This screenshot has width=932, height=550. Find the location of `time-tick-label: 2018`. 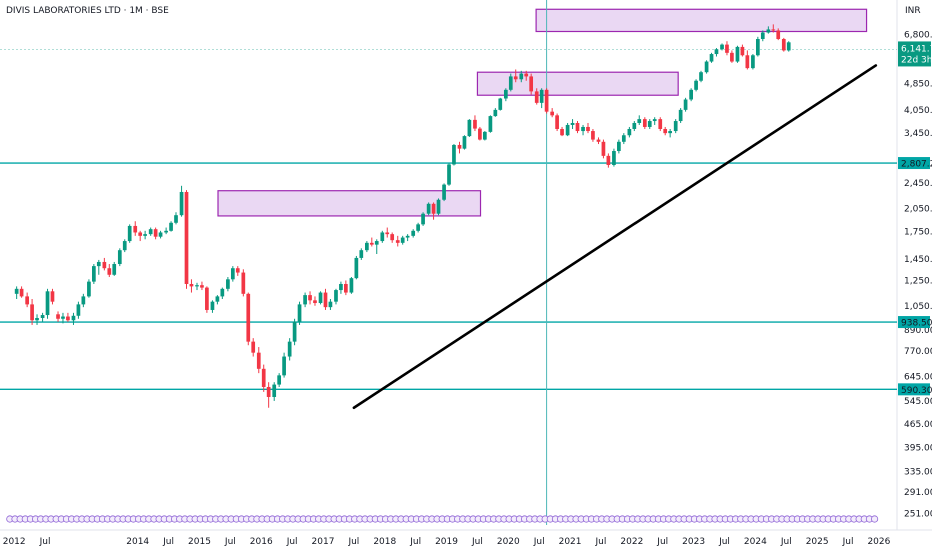

time-tick-label: 2018 is located at coordinates (384, 542).